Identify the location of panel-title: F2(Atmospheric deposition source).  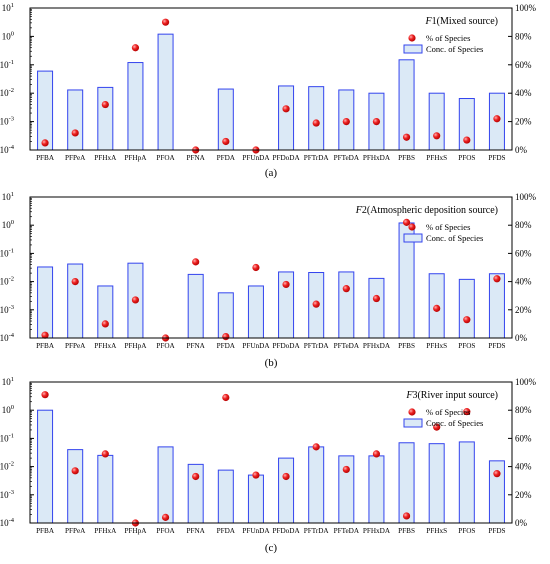
(426, 210).